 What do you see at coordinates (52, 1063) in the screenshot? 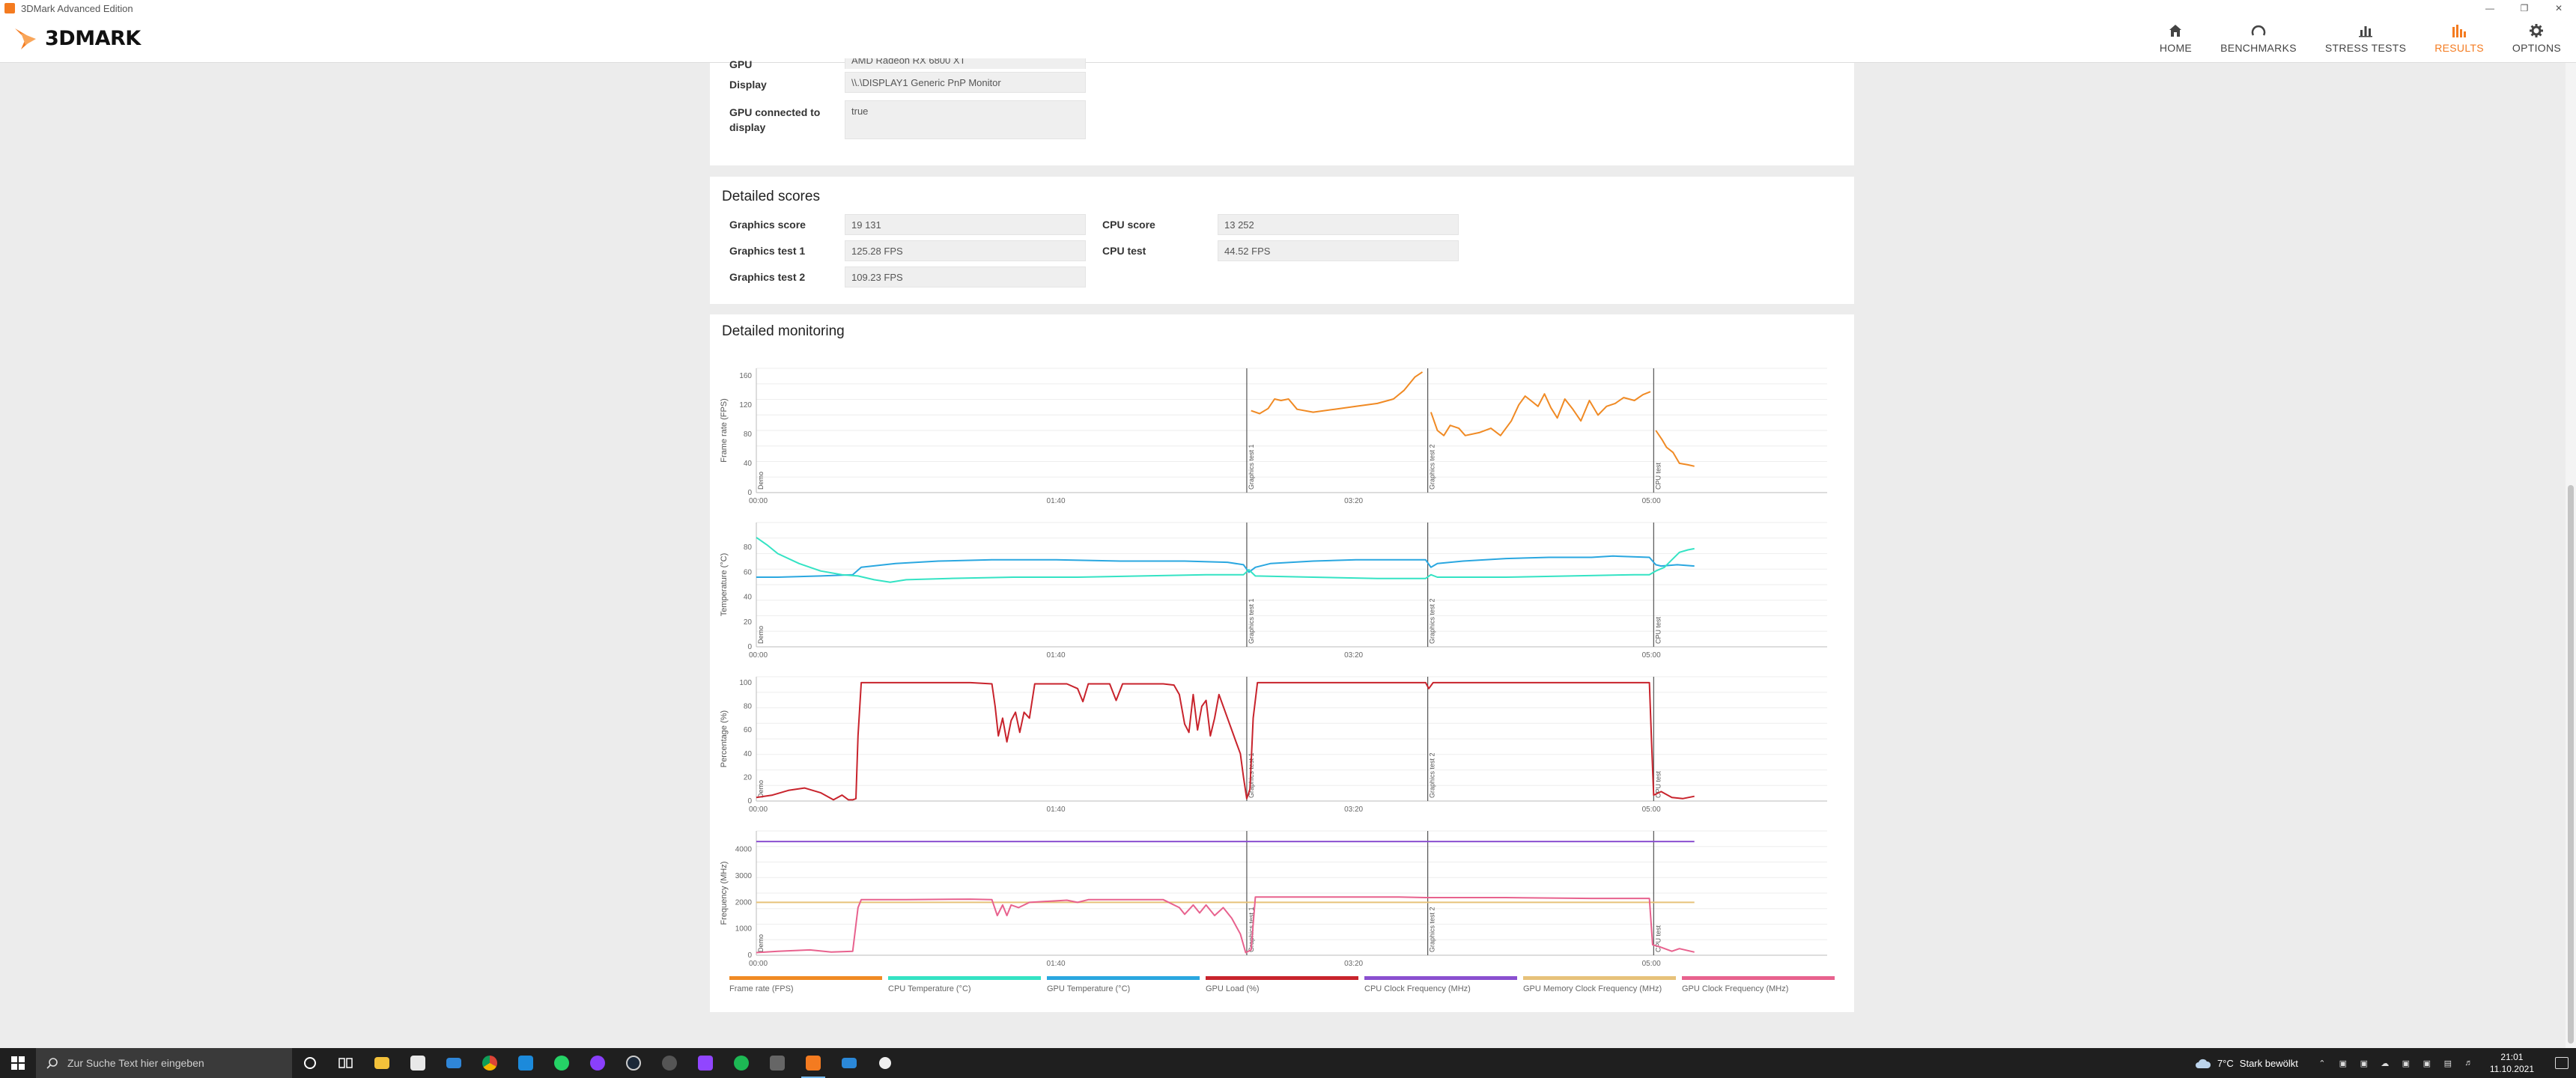
I see `search-icon` at bounding box center [52, 1063].